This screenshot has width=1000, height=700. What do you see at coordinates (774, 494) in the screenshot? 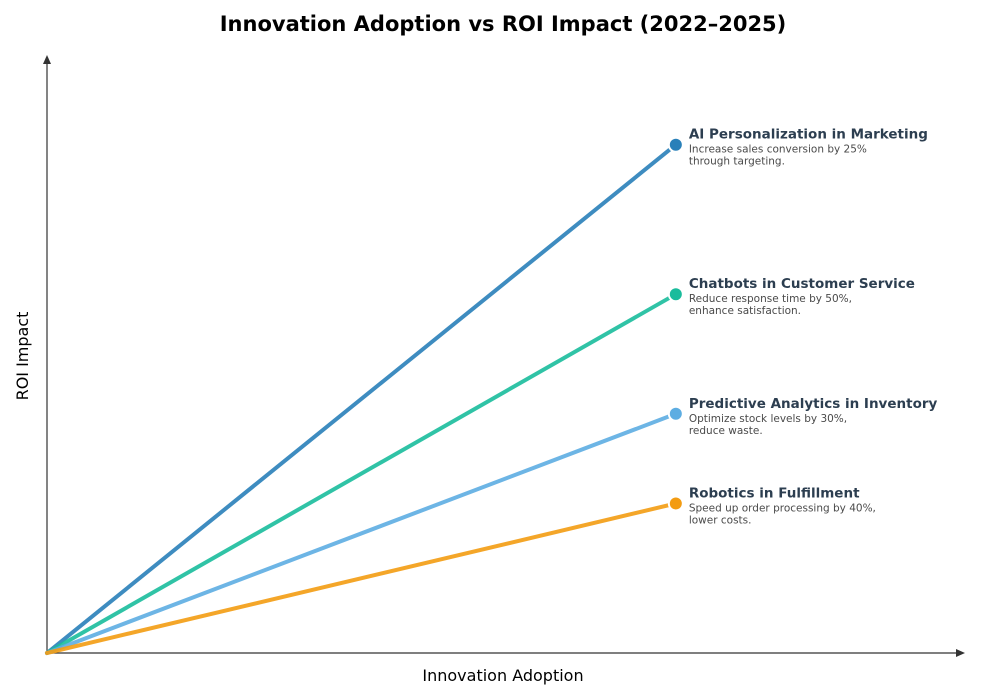
I see `series-label: Robotics in Fulfillment` at bounding box center [774, 494].